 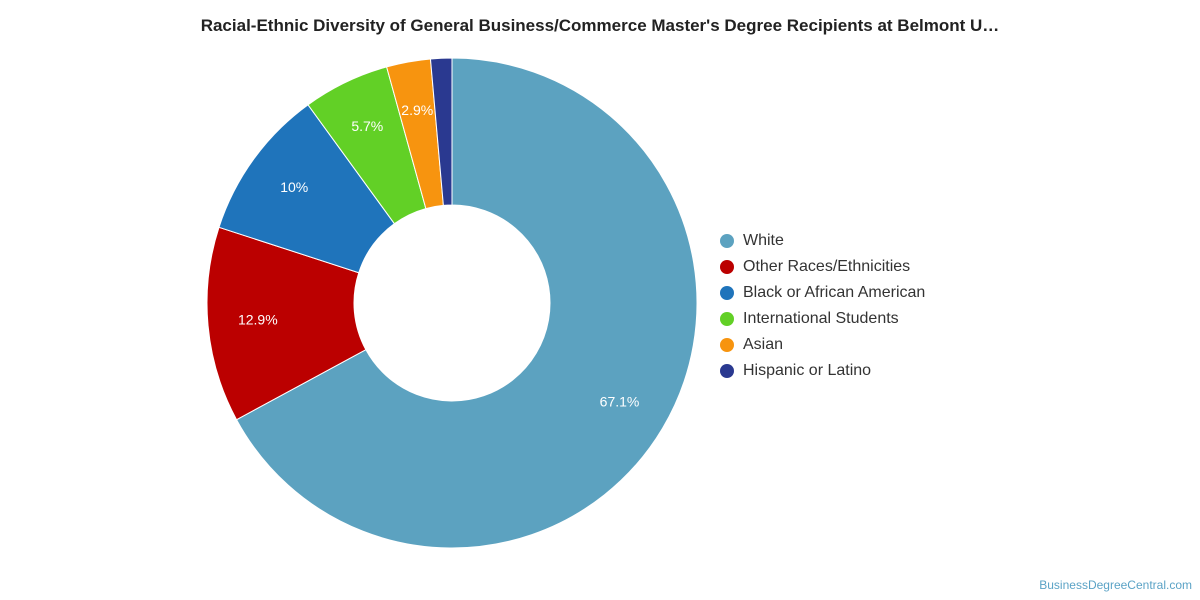 I want to click on legend-label: Black or African American, so click(x=834, y=292).